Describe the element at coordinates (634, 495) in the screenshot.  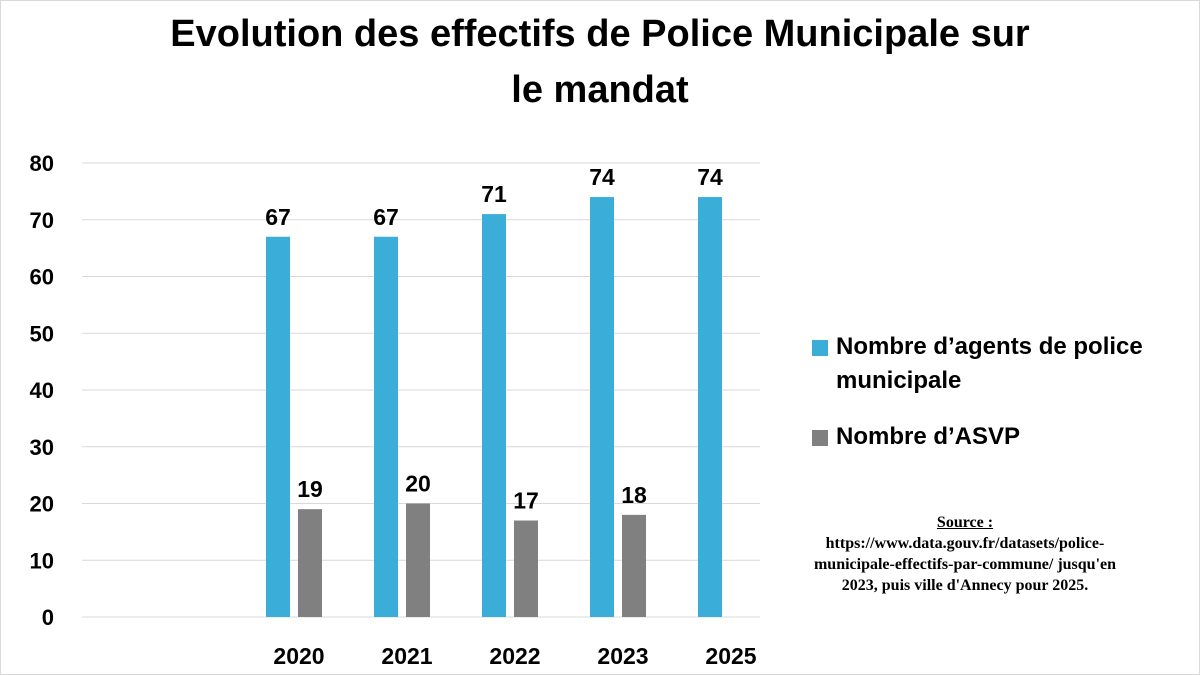
I see `data-label-1-2023: 18` at that location.